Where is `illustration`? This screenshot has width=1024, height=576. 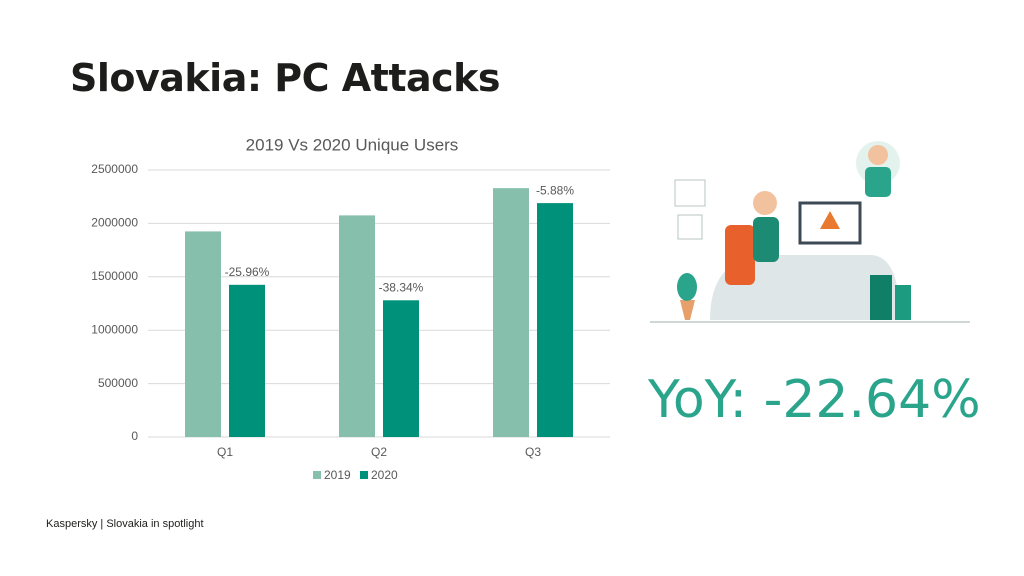
illustration is located at coordinates (810, 232).